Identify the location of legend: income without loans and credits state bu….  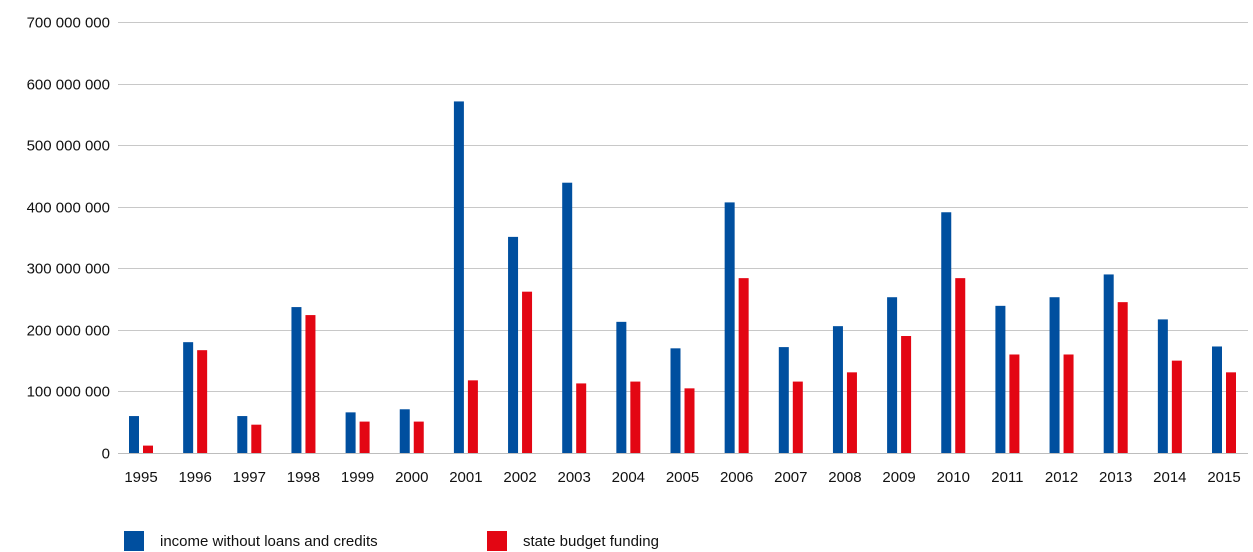
(391, 541).